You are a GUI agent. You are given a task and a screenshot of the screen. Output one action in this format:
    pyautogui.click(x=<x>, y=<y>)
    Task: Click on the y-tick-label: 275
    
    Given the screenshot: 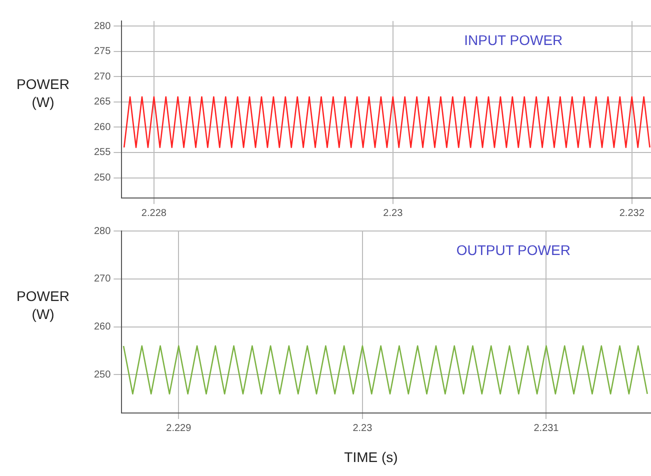 What is the action you would take?
    pyautogui.click(x=103, y=52)
    